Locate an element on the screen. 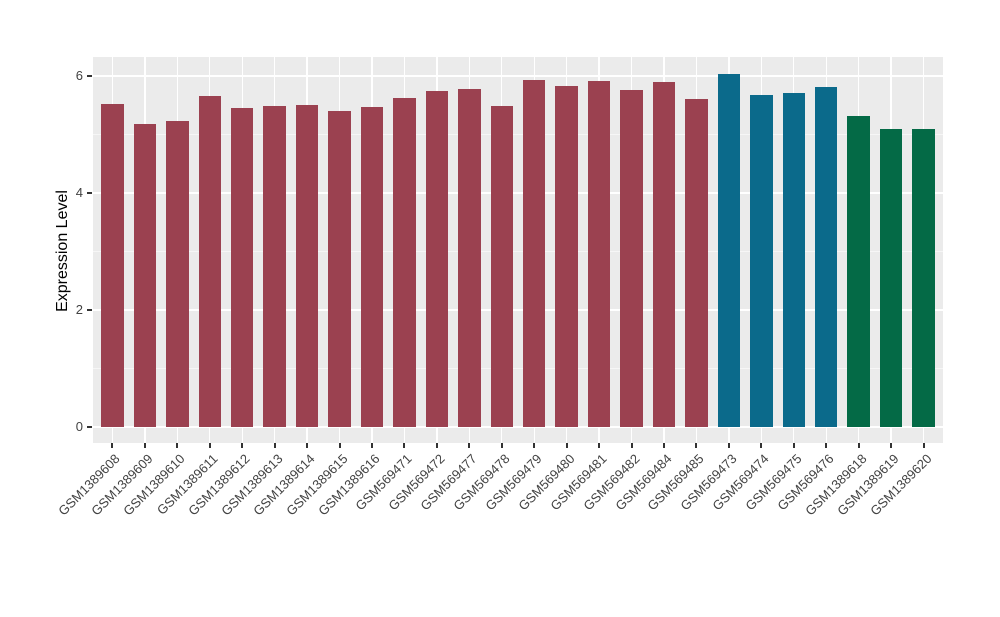 This screenshot has width=1000, height=617. y-tick-label: 6 is located at coordinates (79, 75).